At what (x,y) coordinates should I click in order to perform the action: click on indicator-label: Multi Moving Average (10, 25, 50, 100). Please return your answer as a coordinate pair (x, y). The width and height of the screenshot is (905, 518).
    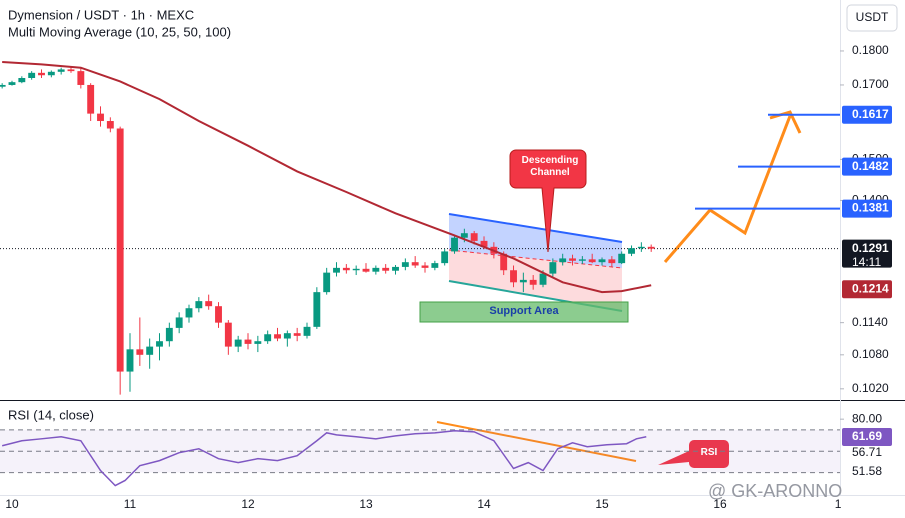
    Looking at the image, I should click on (119, 31).